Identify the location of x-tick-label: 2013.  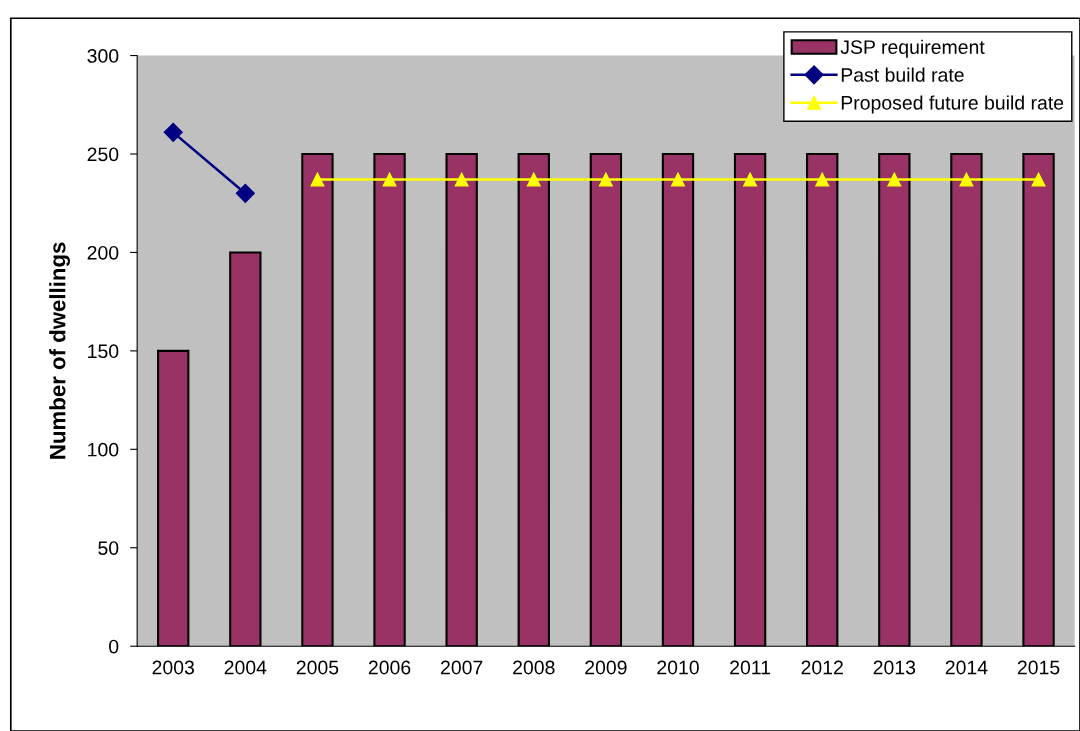
(894, 667).